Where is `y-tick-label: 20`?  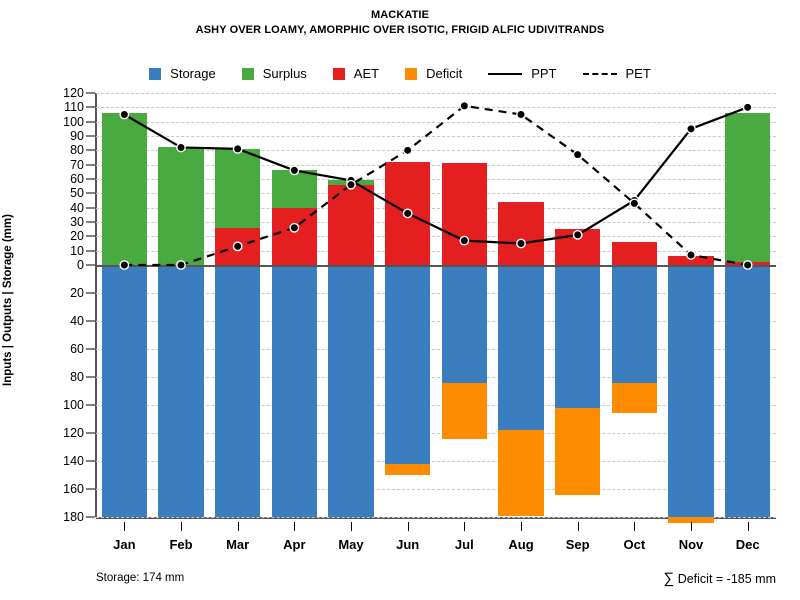
y-tick-label: 20 is located at coordinates (77, 236).